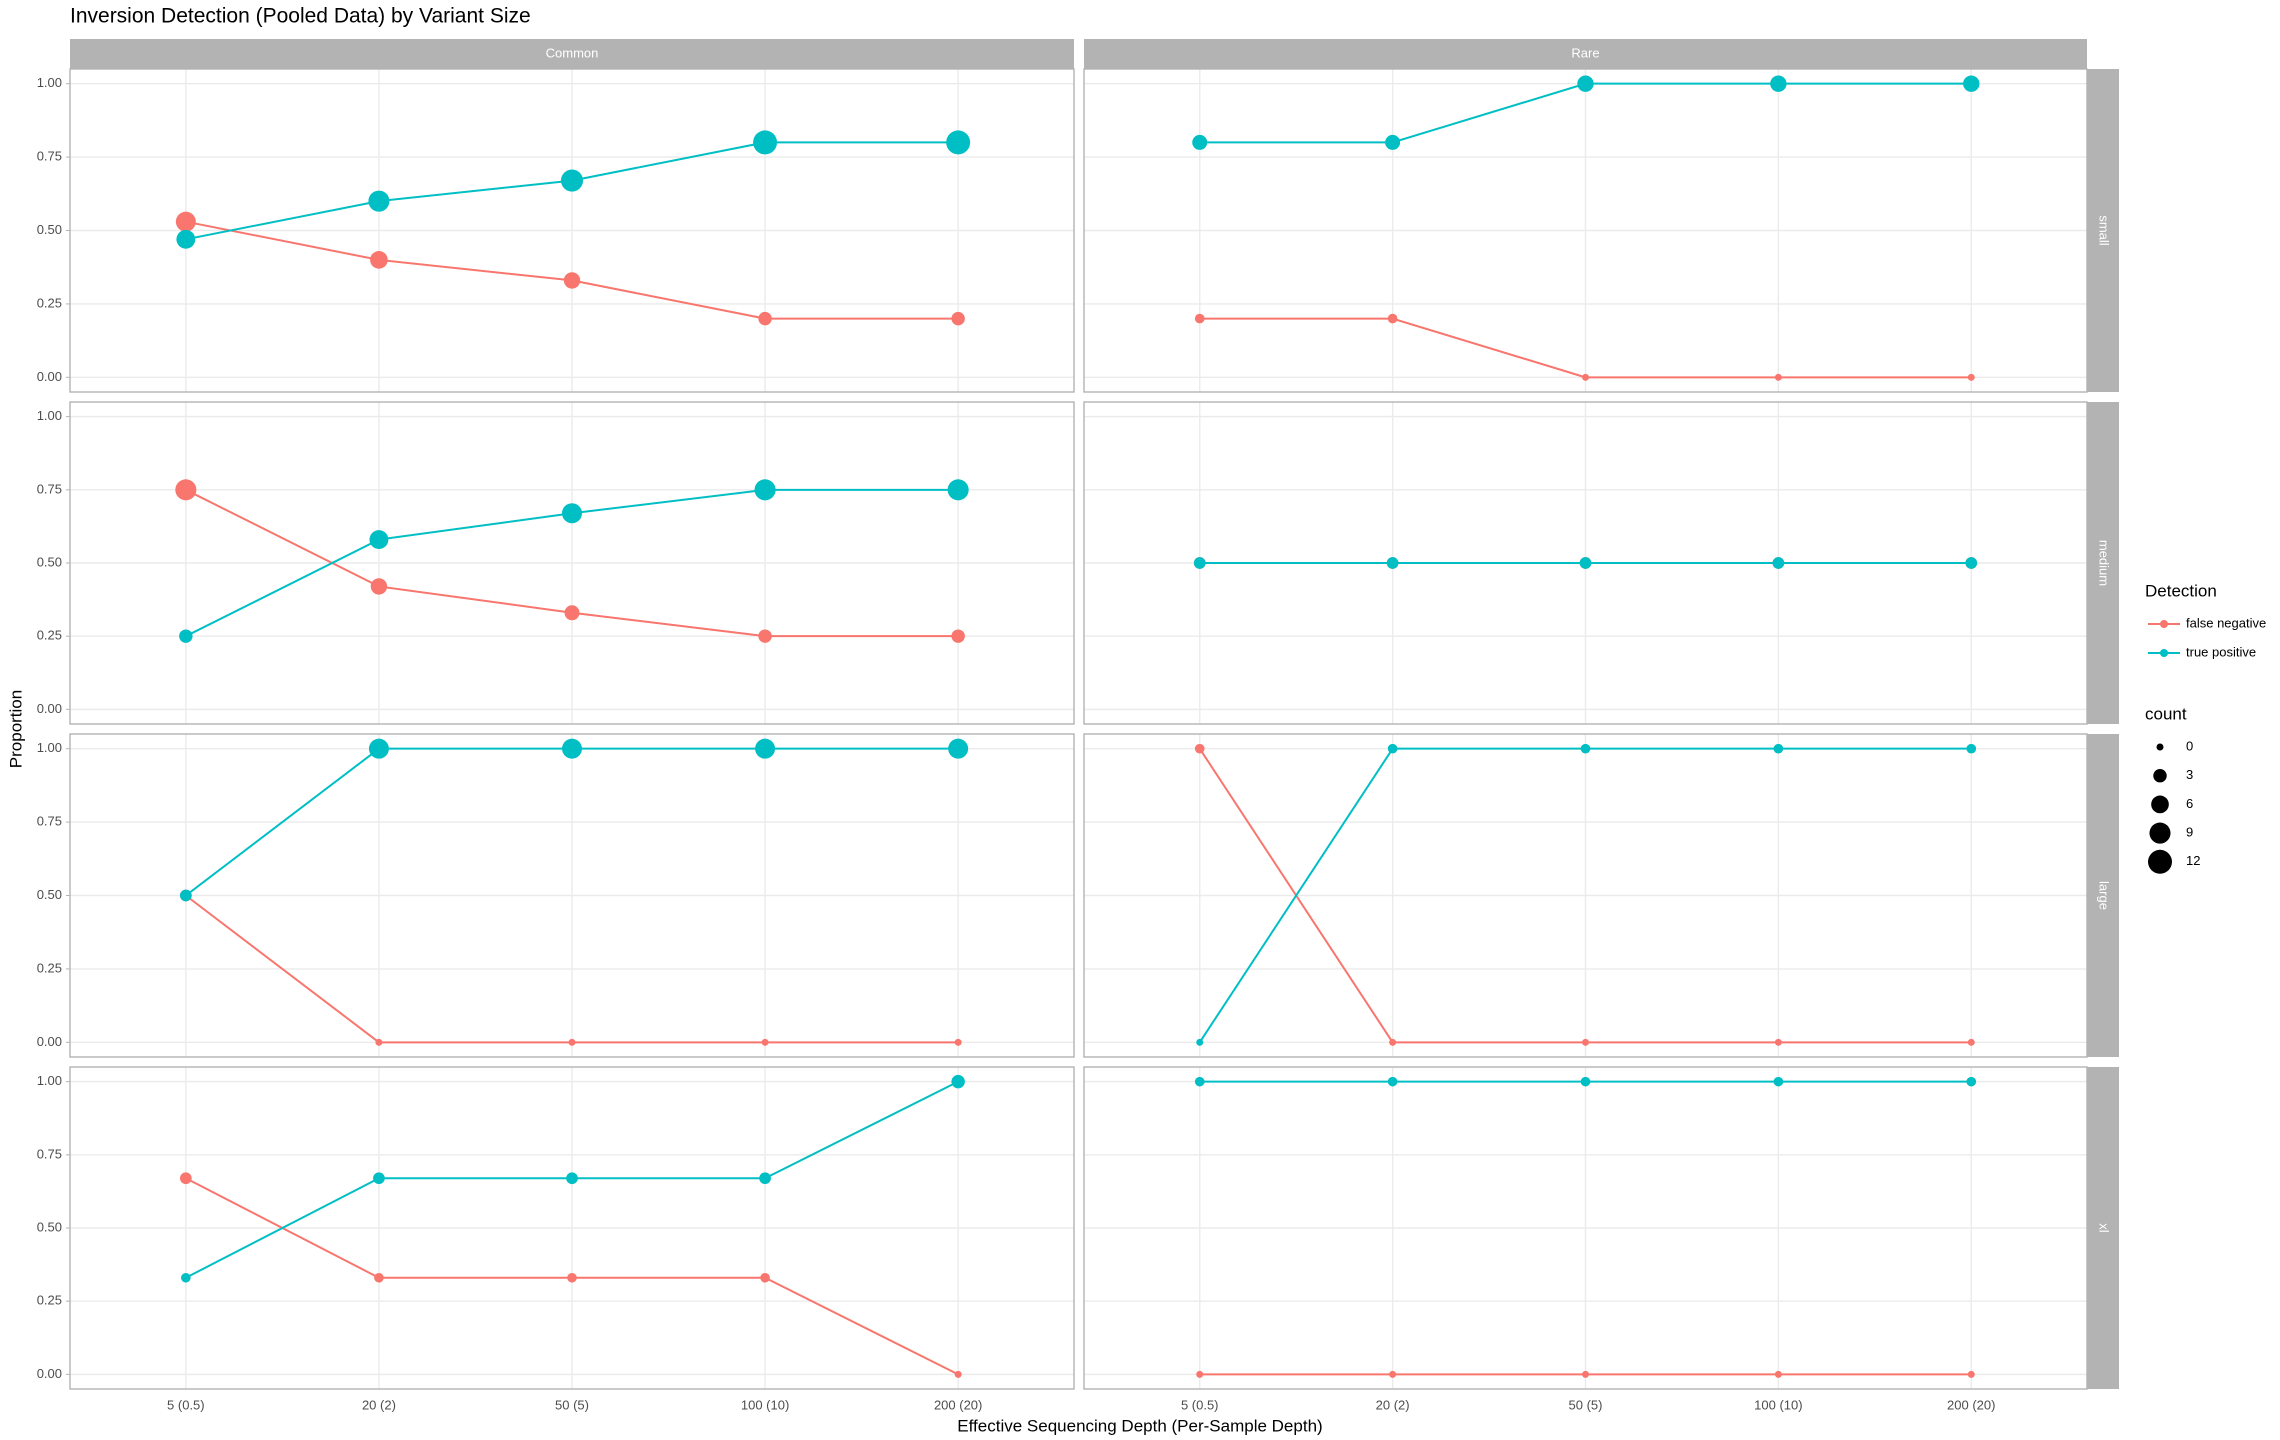 The height and width of the screenshot is (1440, 2280). What do you see at coordinates (958, 1404) in the screenshot?
I see `x-tick-label: 200 (20)` at bounding box center [958, 1404].